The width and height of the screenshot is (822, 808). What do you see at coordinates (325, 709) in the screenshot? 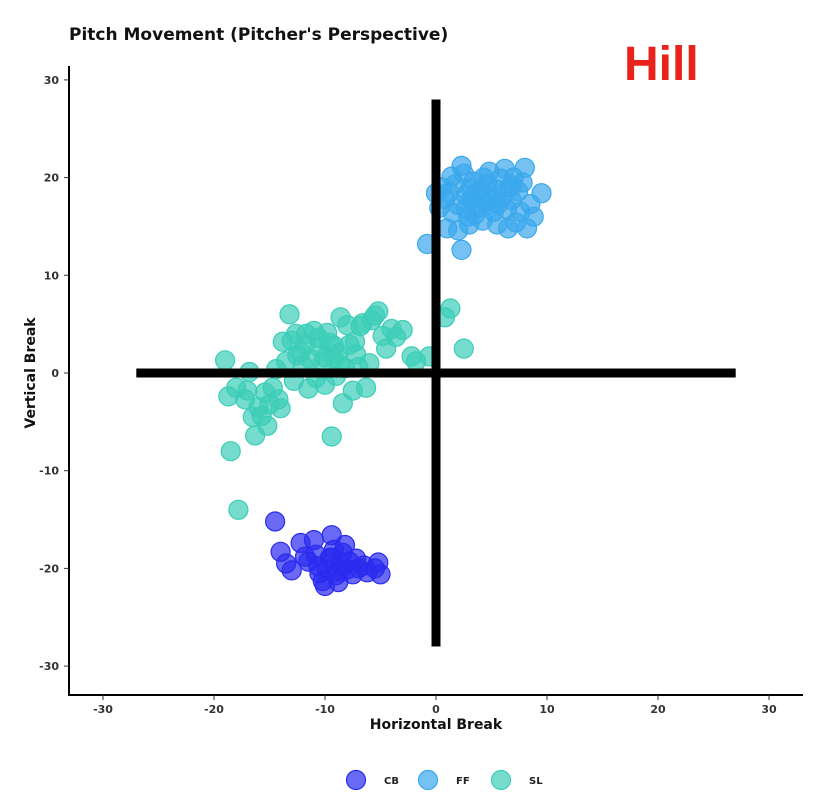
I see `x-tick-label: -10` at bounding box center [325, 709].